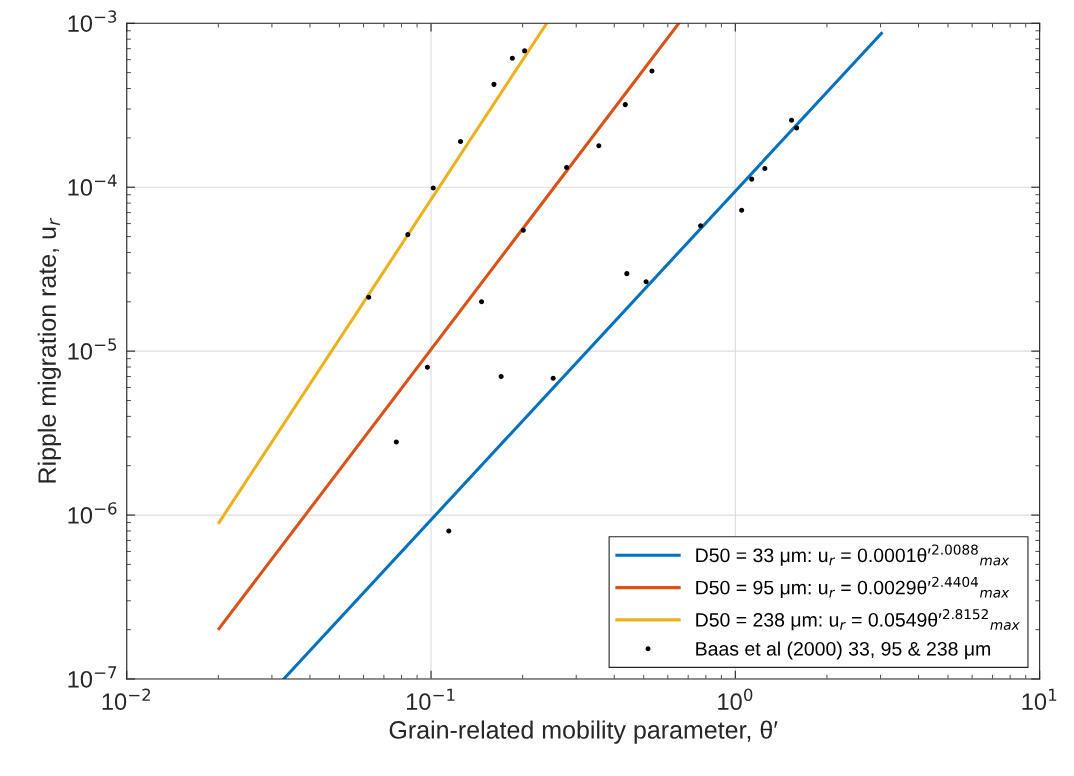  Describe the element at coordinates (853, 555) in the screenshot. I see `legend-label: D50 = 33 μm: u$_{r}$ = 0.0001θ′$^{2.0088}$$_{max}$` at that location.